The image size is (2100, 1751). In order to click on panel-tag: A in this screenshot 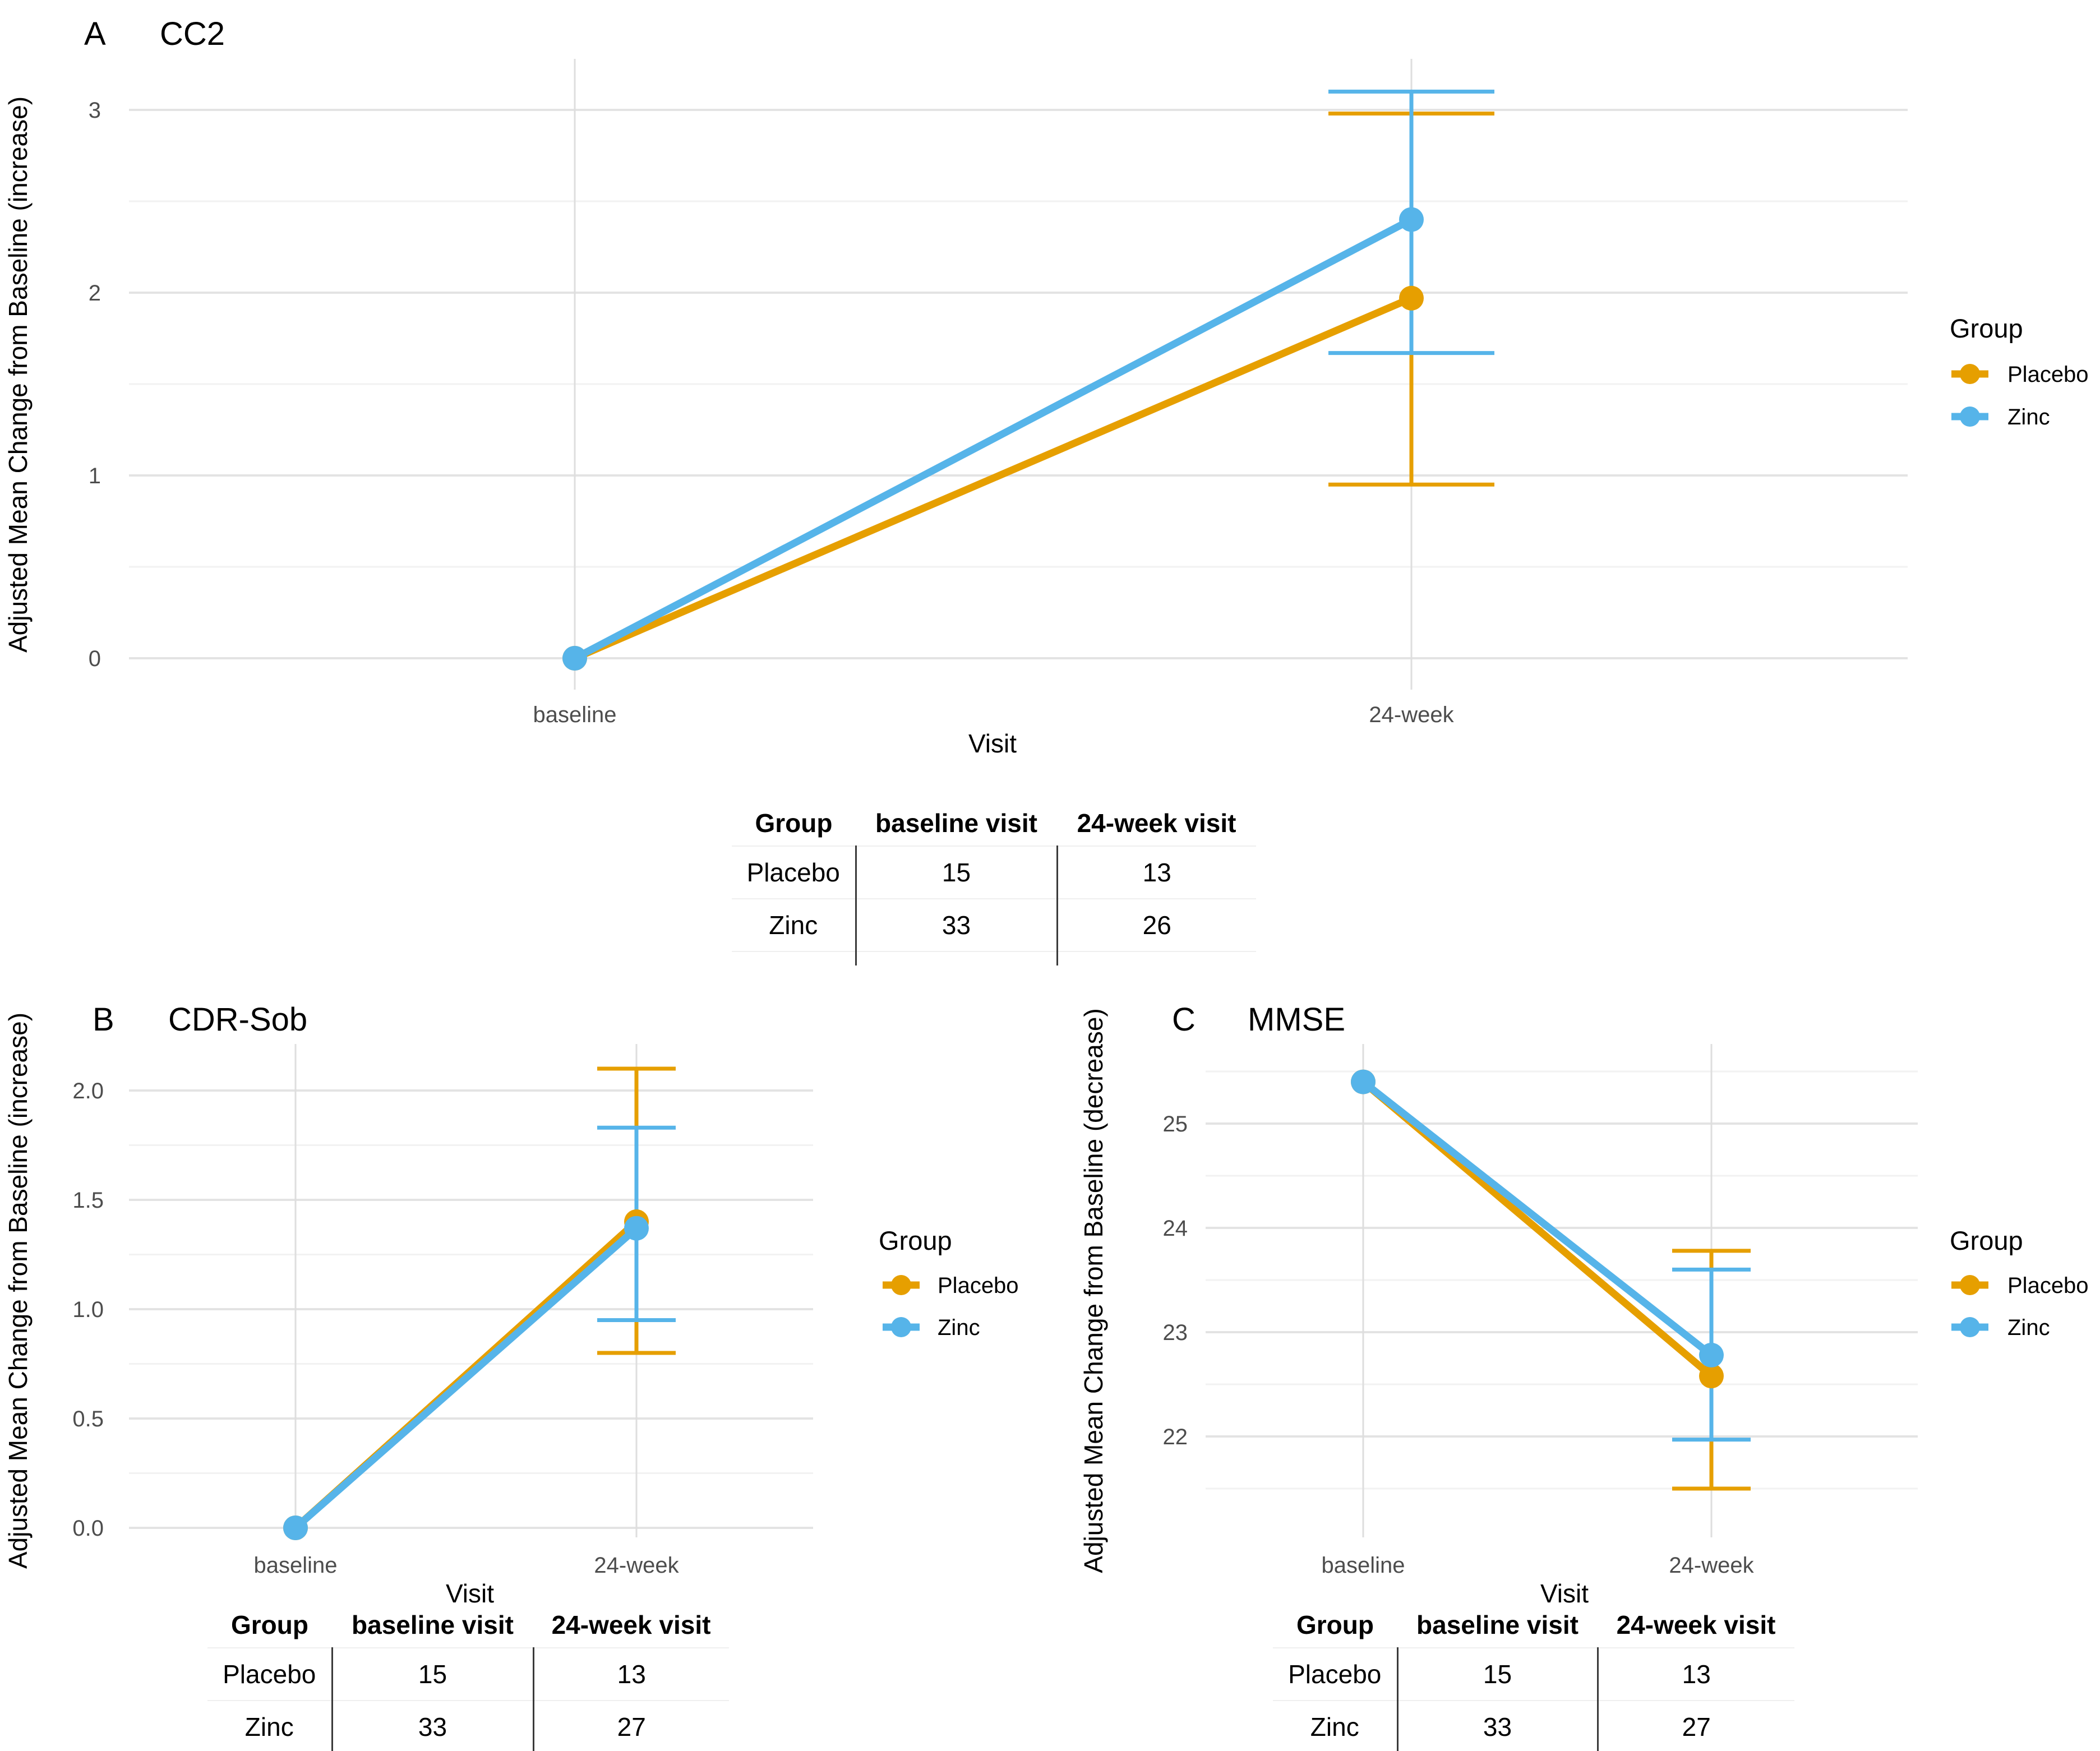, I will do `click(95, 34)`.